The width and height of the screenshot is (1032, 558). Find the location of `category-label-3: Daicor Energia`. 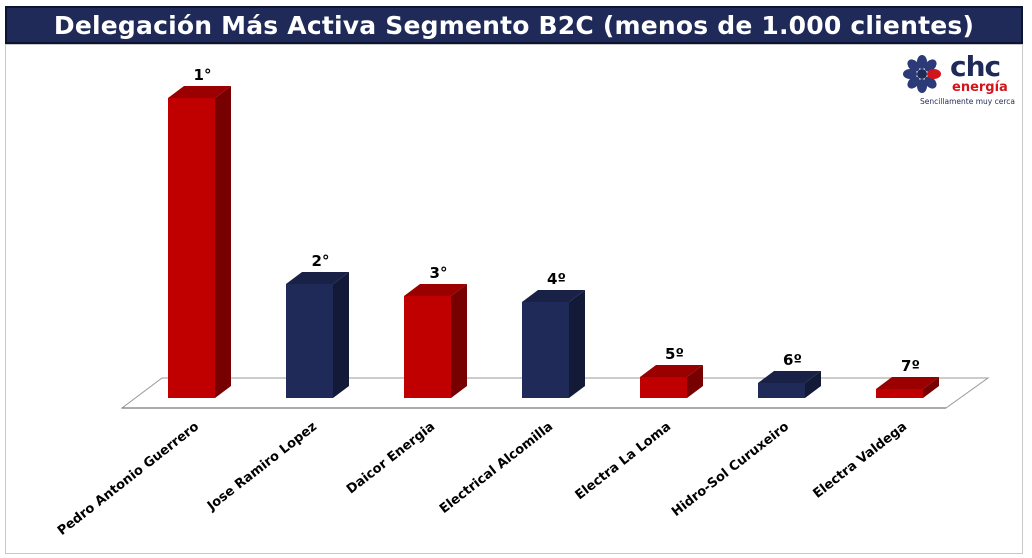

category-label-3: Daicor Energia is located at coordinates (391, 458).